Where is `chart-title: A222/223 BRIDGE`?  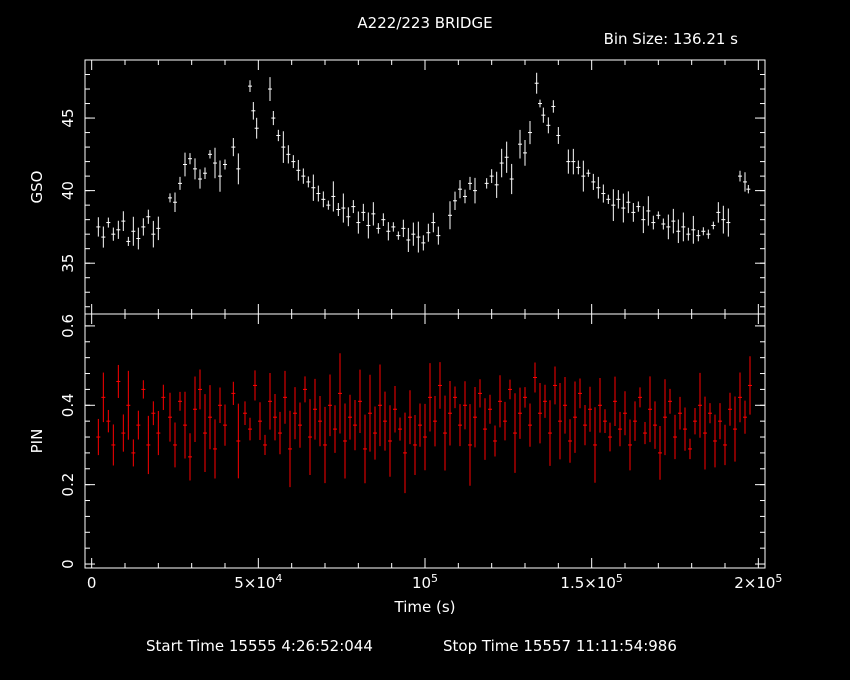
chart-title: A222/223 BRIDGE is located at coordinates (424, 23).